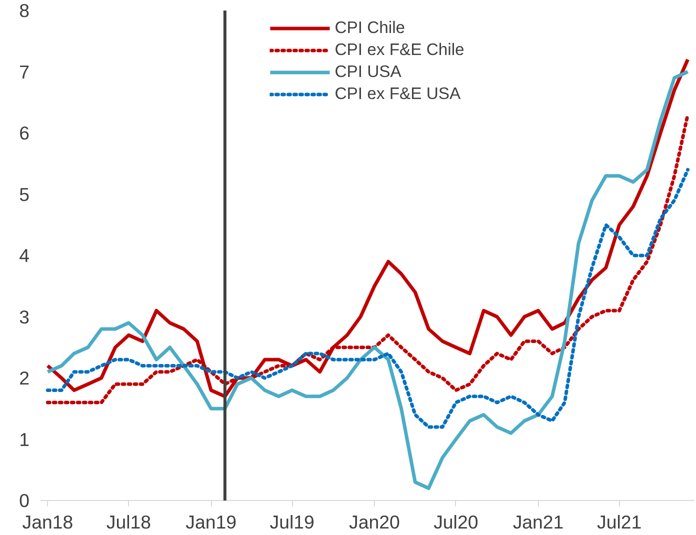 The width and height of the screenshot is (696, 535). What do you see at coordinates (128, 522) in the screenshot?
I see `x-tick-label: Jul18` at bounding box center [128, 522].